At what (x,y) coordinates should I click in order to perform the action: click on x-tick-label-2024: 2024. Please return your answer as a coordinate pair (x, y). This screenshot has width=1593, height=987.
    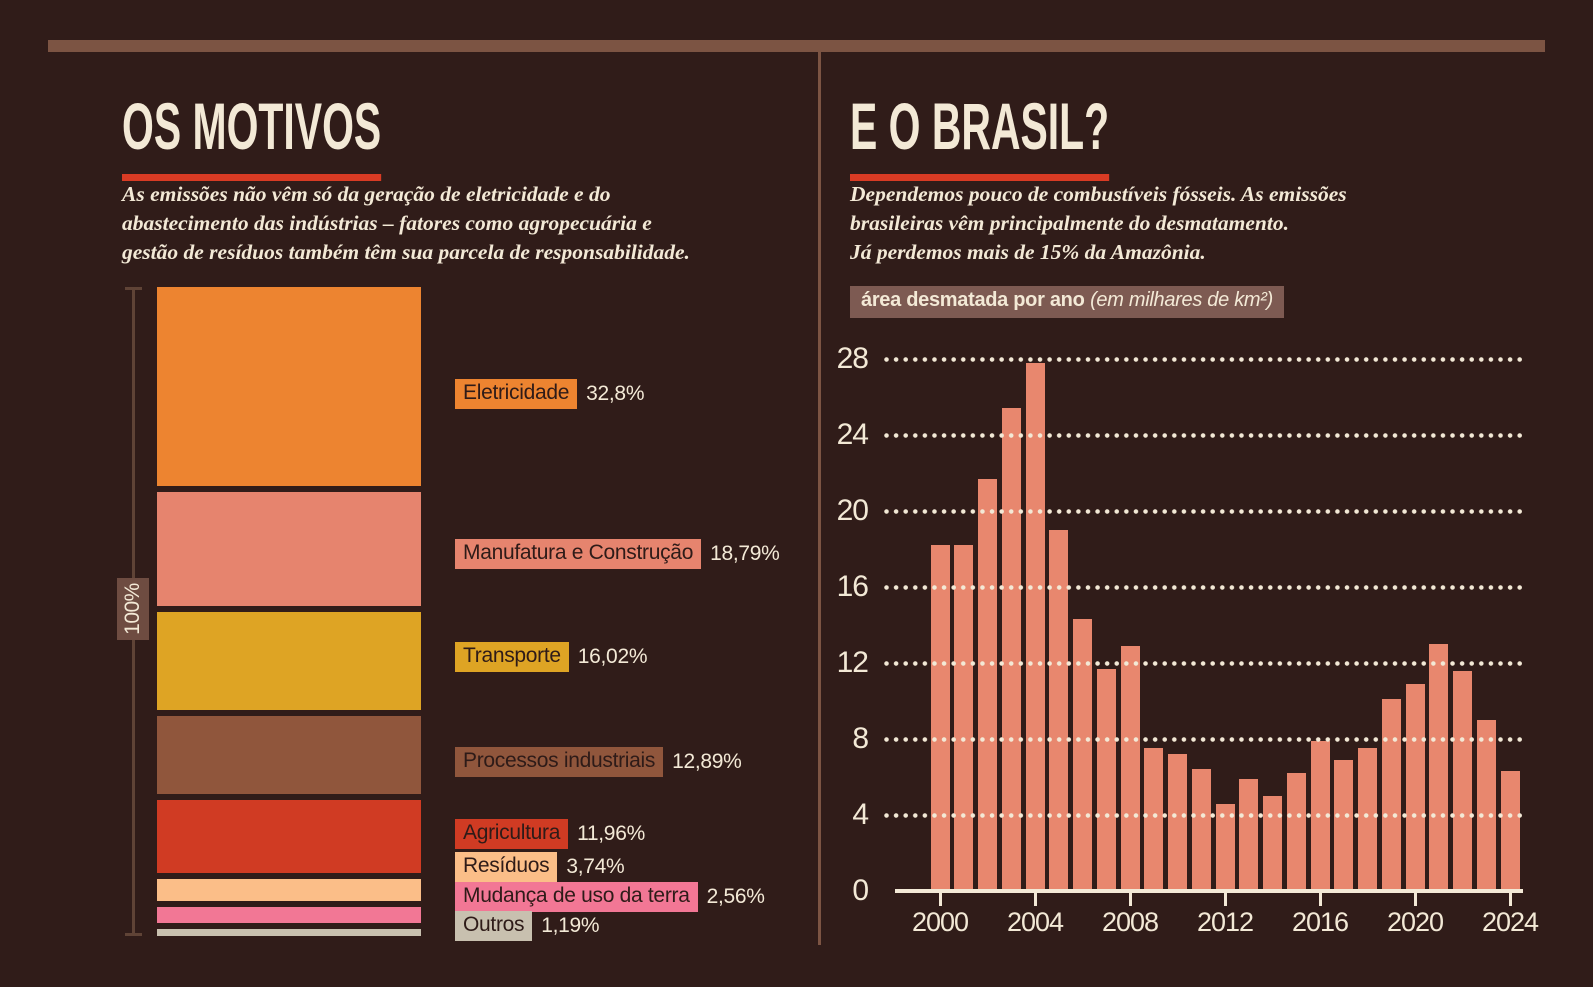
    Looking at the image, I should click on (1510, 922).